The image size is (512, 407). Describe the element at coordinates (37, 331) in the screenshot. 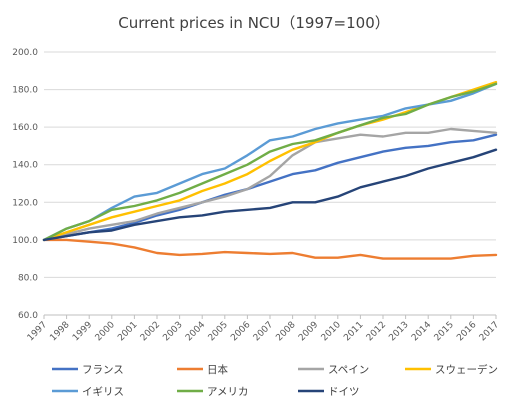

I see `x-tick-label: 1997` at that location.